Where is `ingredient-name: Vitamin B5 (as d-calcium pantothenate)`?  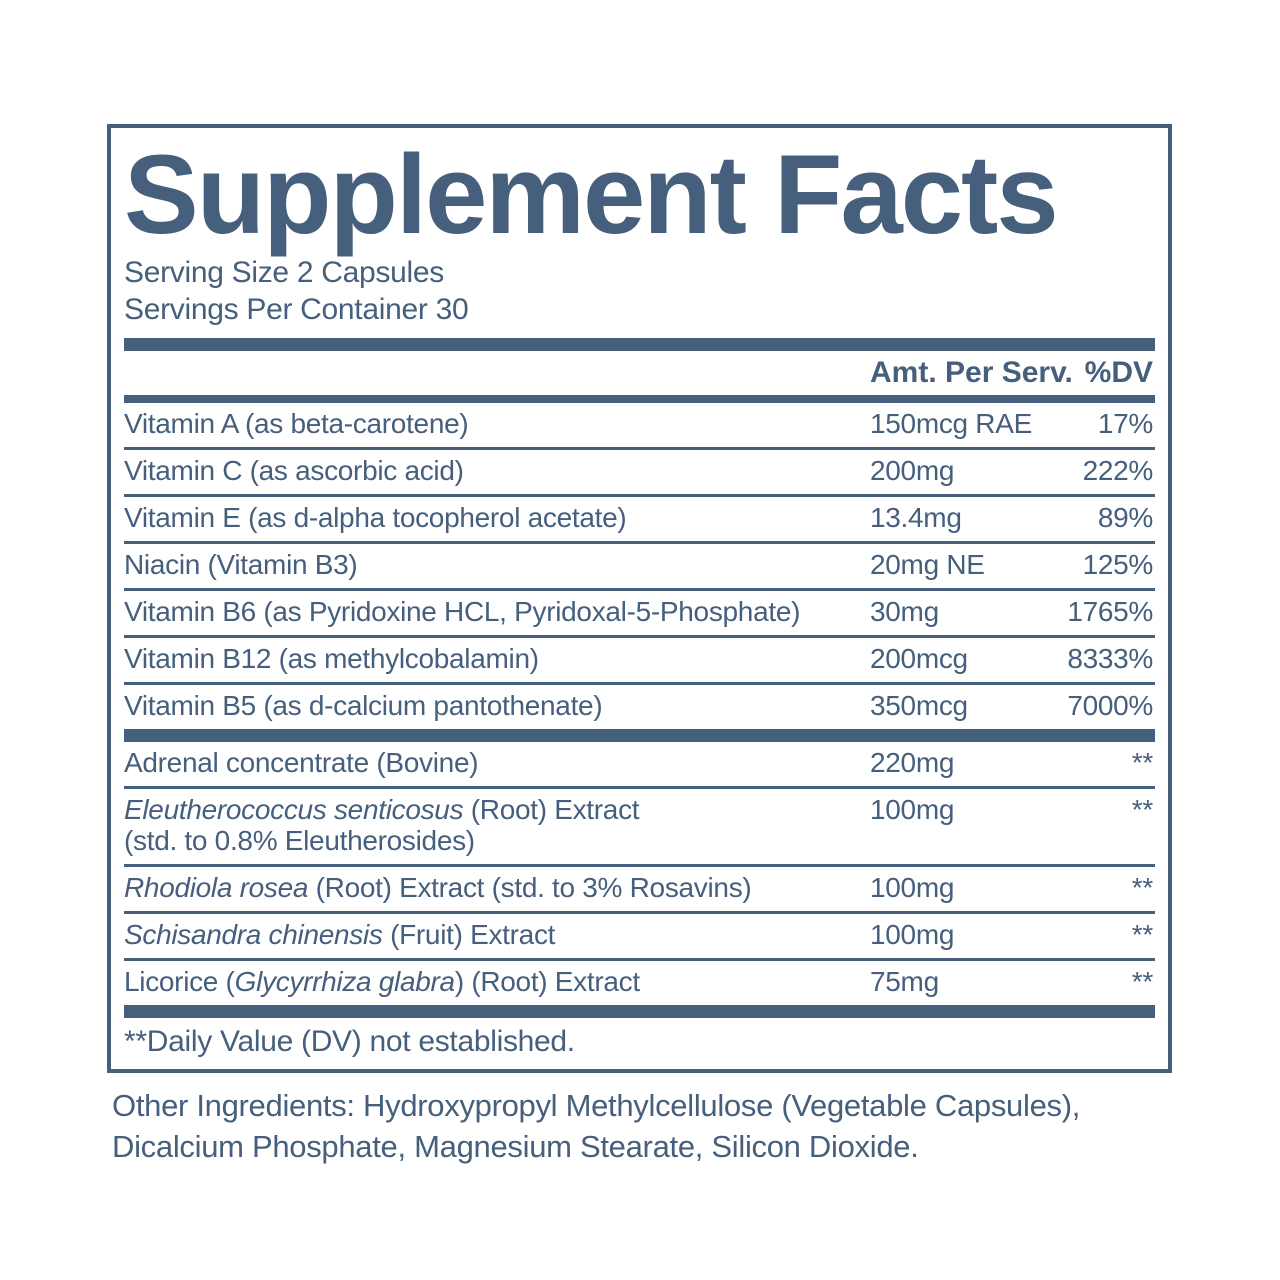
ingredient-name: Vitamin B5 (as d-calcium pantothenate) is located at coordinates (363, 705).